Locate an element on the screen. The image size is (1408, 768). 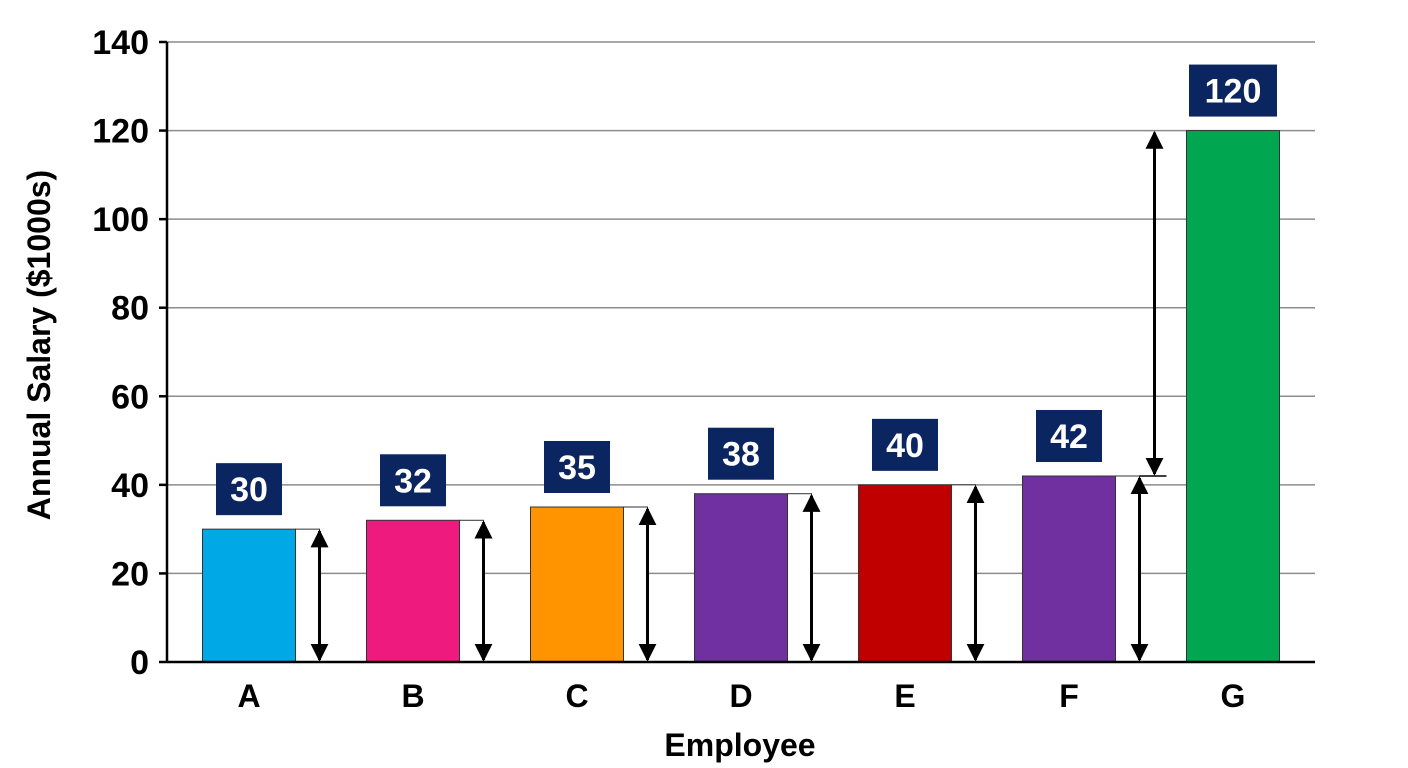
data-label-F: 42 is located at coordinates (1069, 437).